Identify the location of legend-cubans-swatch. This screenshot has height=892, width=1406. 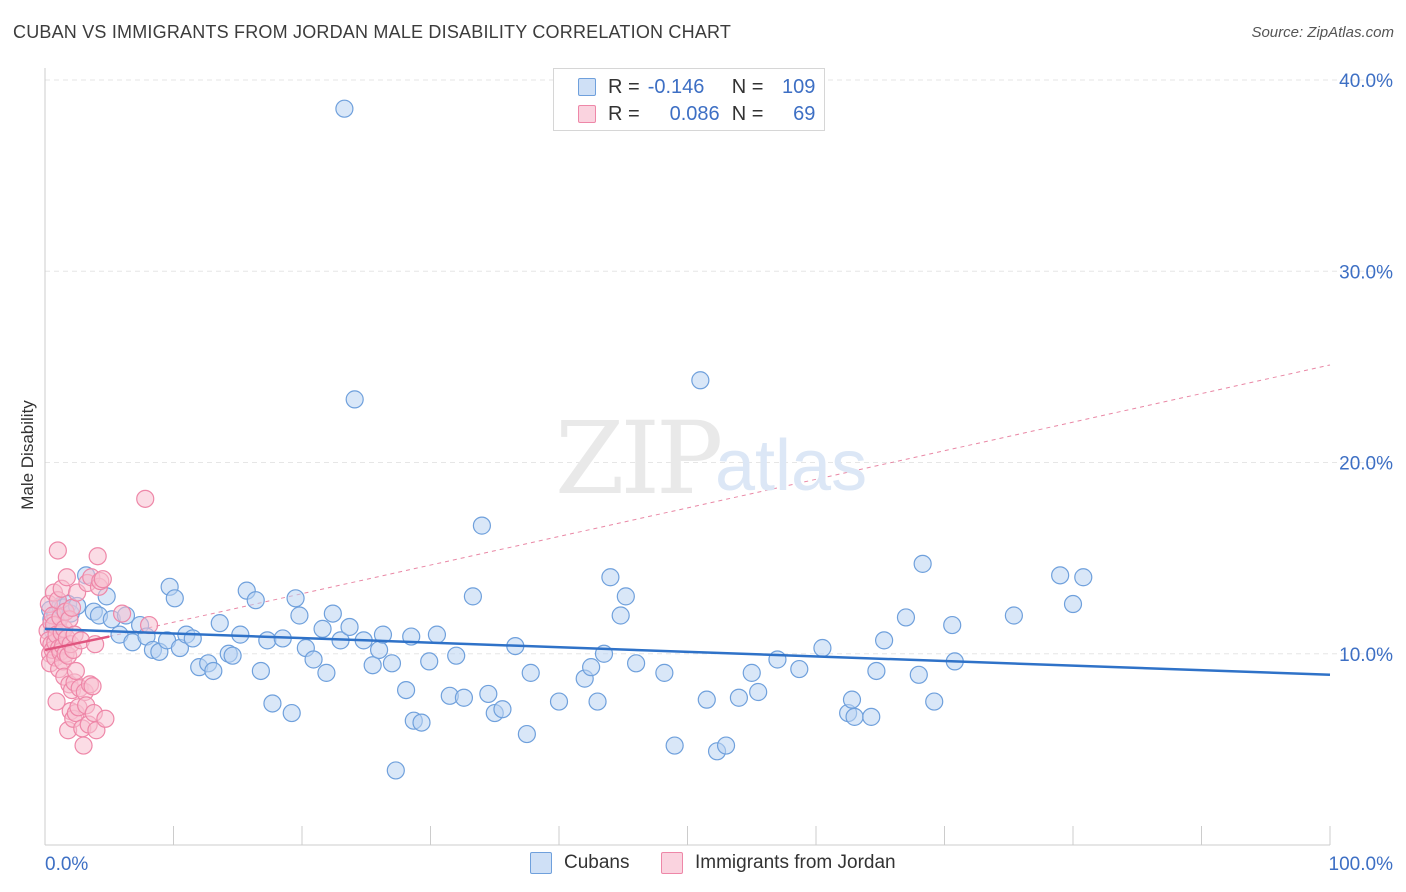
(541, 863).